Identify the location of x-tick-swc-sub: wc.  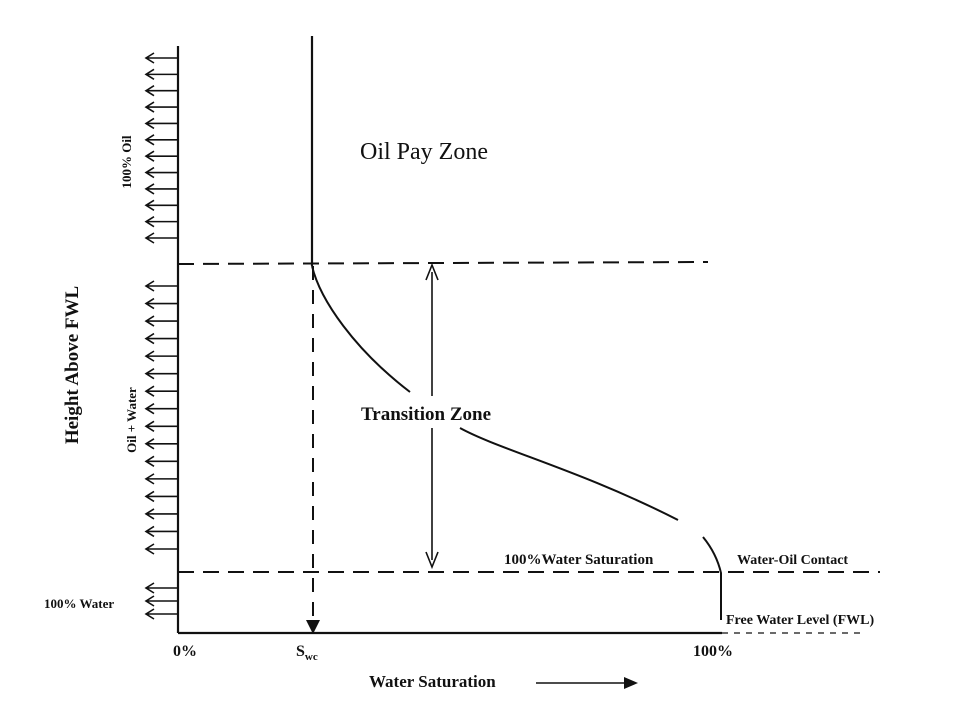
(311, 657).